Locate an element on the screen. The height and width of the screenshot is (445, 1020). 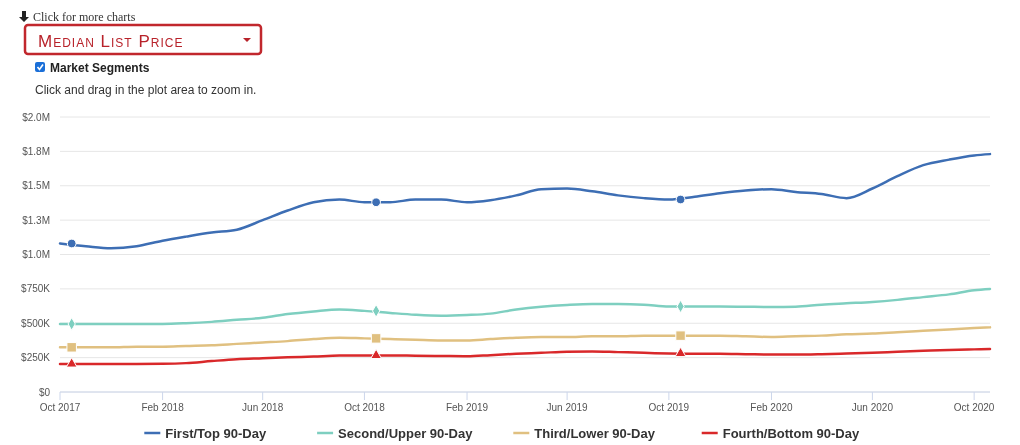
legend-label: Third/Lower 90-Day is located at coordinates (595, 433).